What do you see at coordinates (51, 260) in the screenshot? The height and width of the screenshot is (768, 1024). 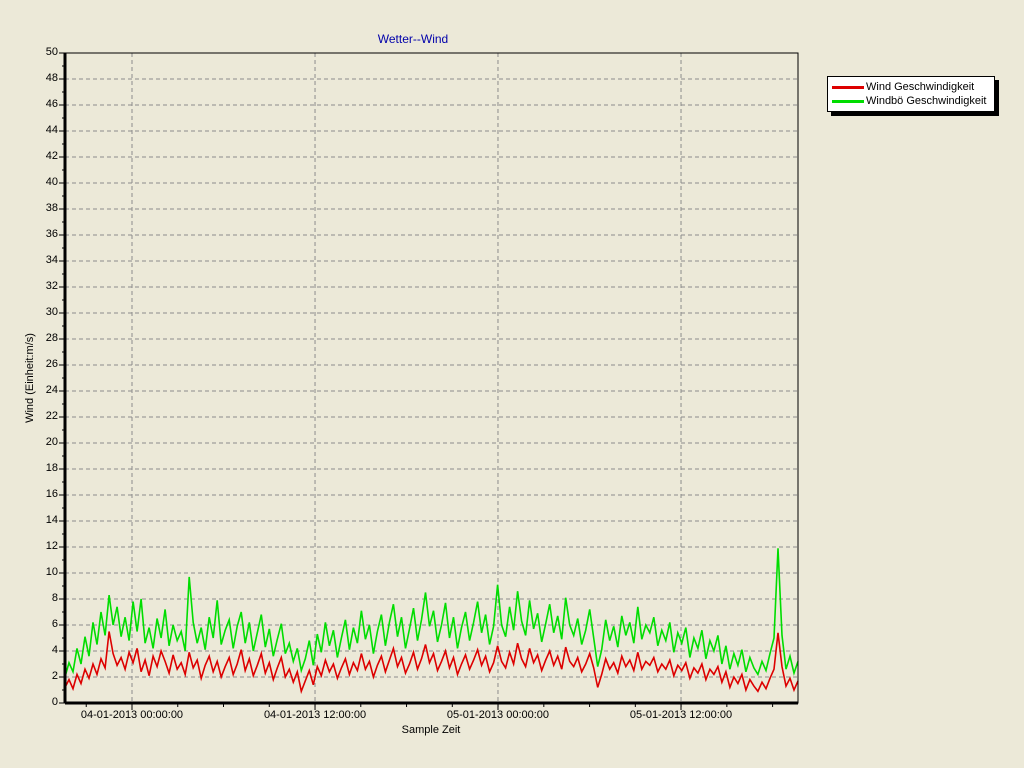 I see `y-tick-label: 34` at bounding box center [51, 260].